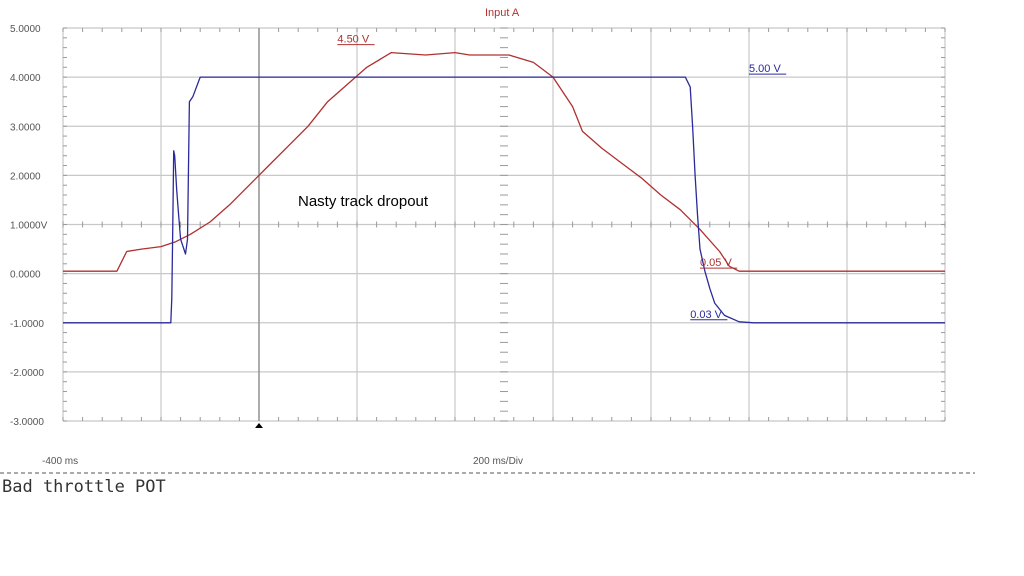 Image resolution: width=1024 pixels, height=576 pixels. What do you see at coordinates (25, 29) in the screenshot?
I see `y-tick-label: 5.0000` at bounding box center [25, 29].